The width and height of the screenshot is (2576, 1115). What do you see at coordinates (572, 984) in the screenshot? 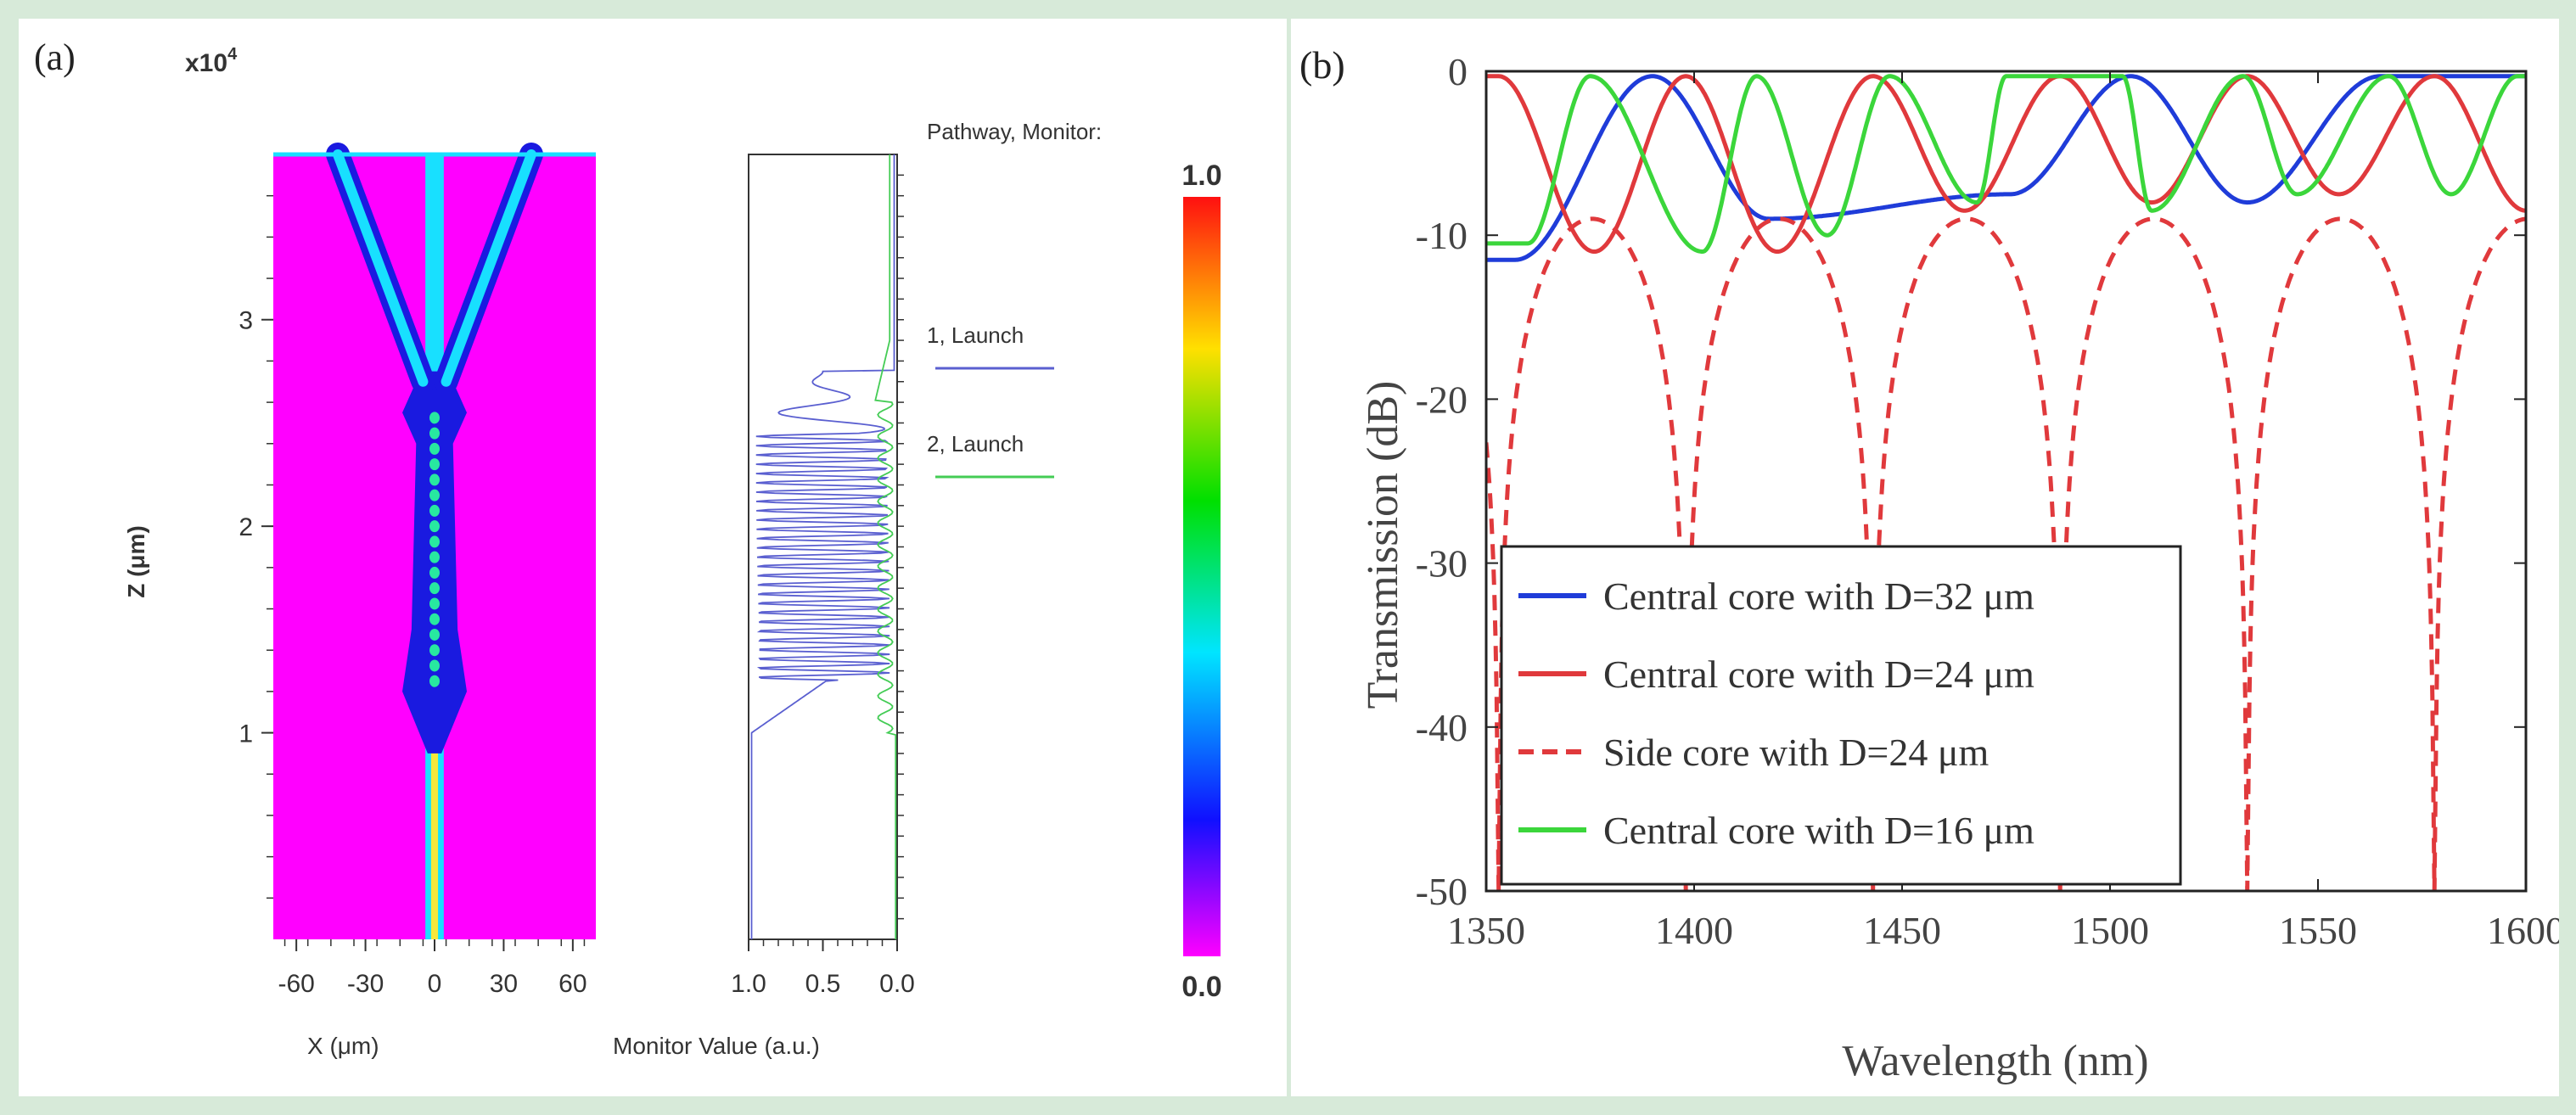
I see `x-tick-label: 60` at bounding box center [572, 984].